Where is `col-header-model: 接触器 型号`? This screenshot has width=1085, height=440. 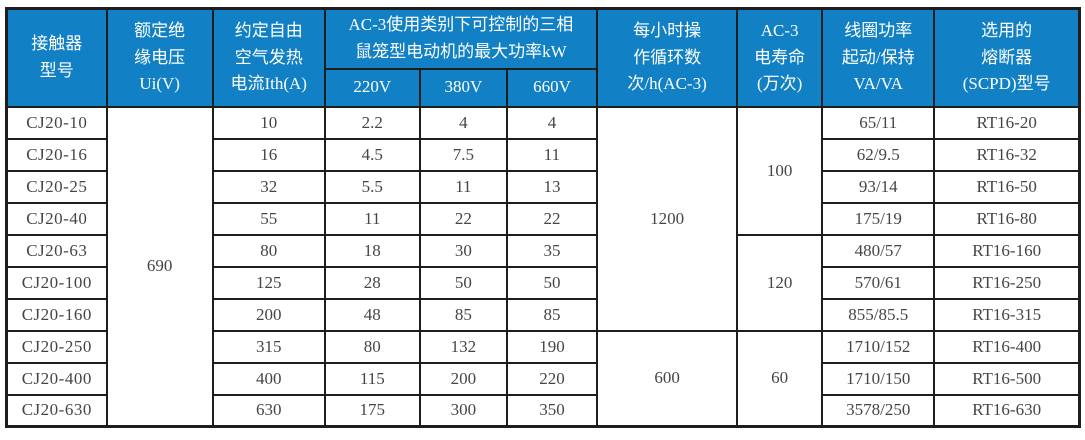
col-header-model: 接触器 型号 is located at coordinates (56, 57).